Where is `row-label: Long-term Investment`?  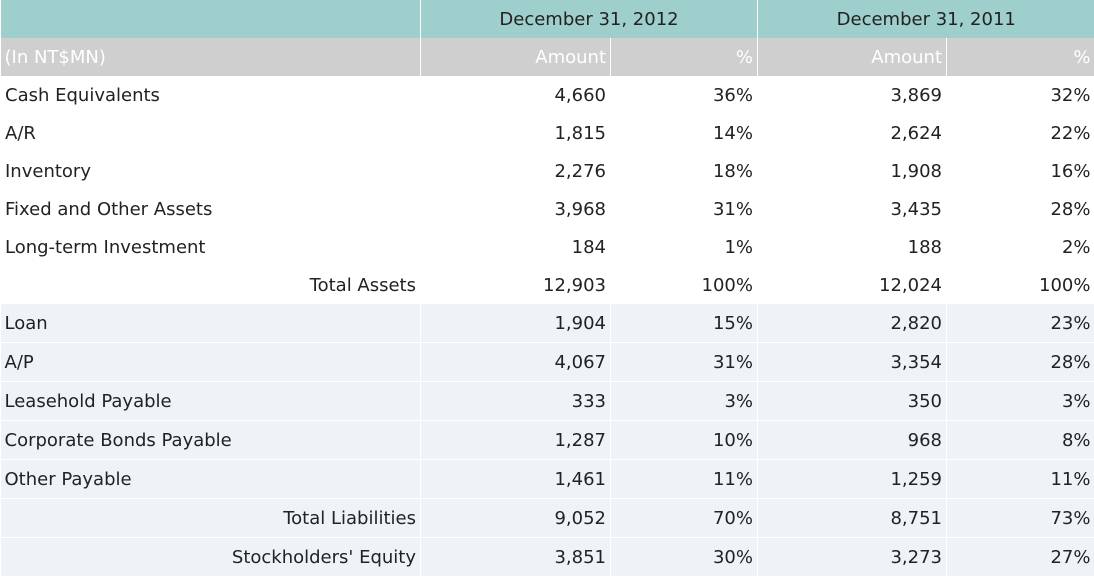
row-label: Long-term Investment is located at coordinates (105, 247).